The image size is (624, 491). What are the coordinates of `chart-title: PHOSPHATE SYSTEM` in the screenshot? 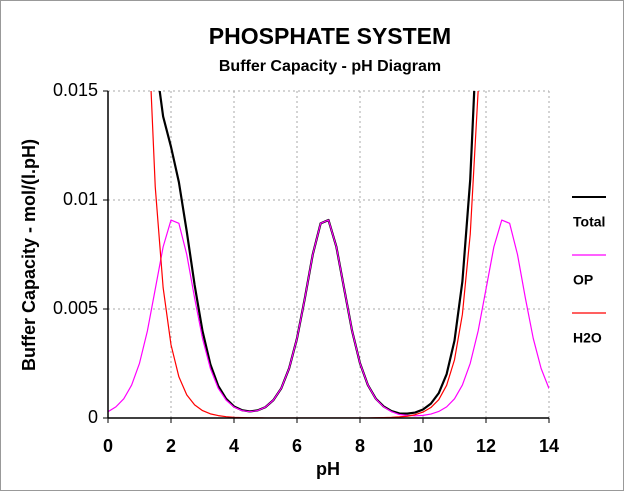 It's located at (330, 36).